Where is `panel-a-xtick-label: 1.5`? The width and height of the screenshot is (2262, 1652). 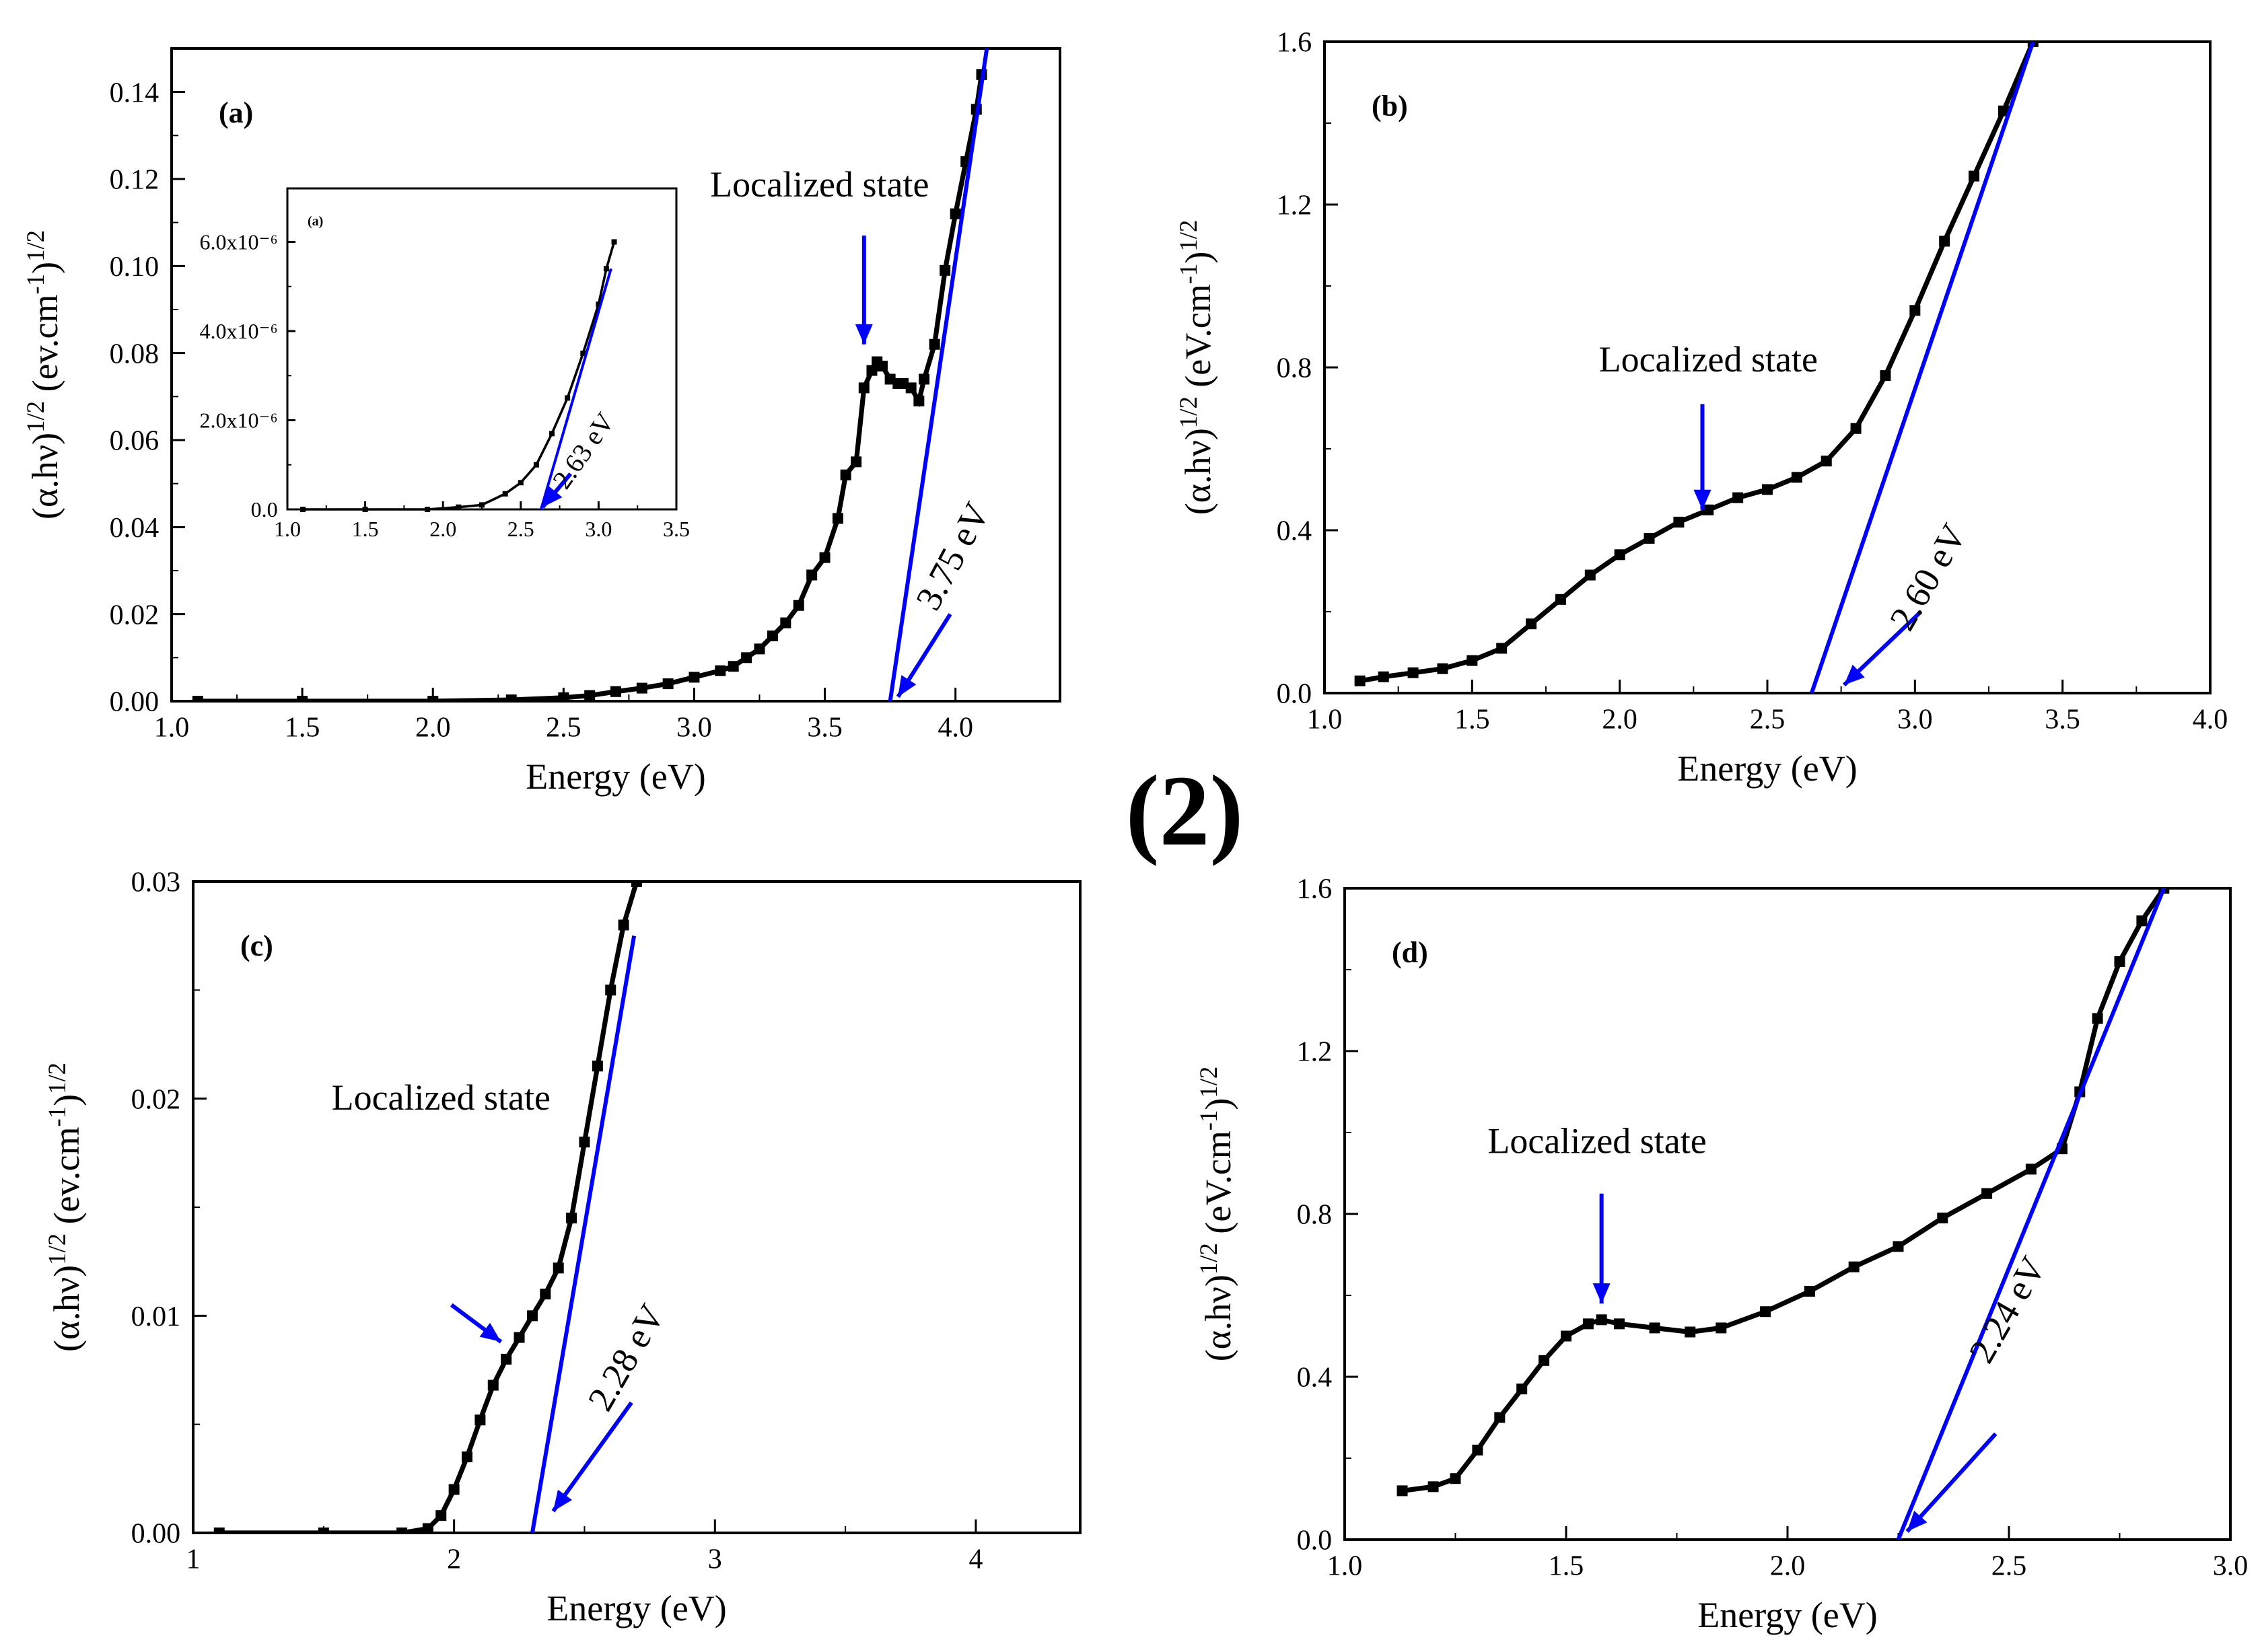 panel-a-xtick-label: 1.5 is located at coordinates (302, 728).